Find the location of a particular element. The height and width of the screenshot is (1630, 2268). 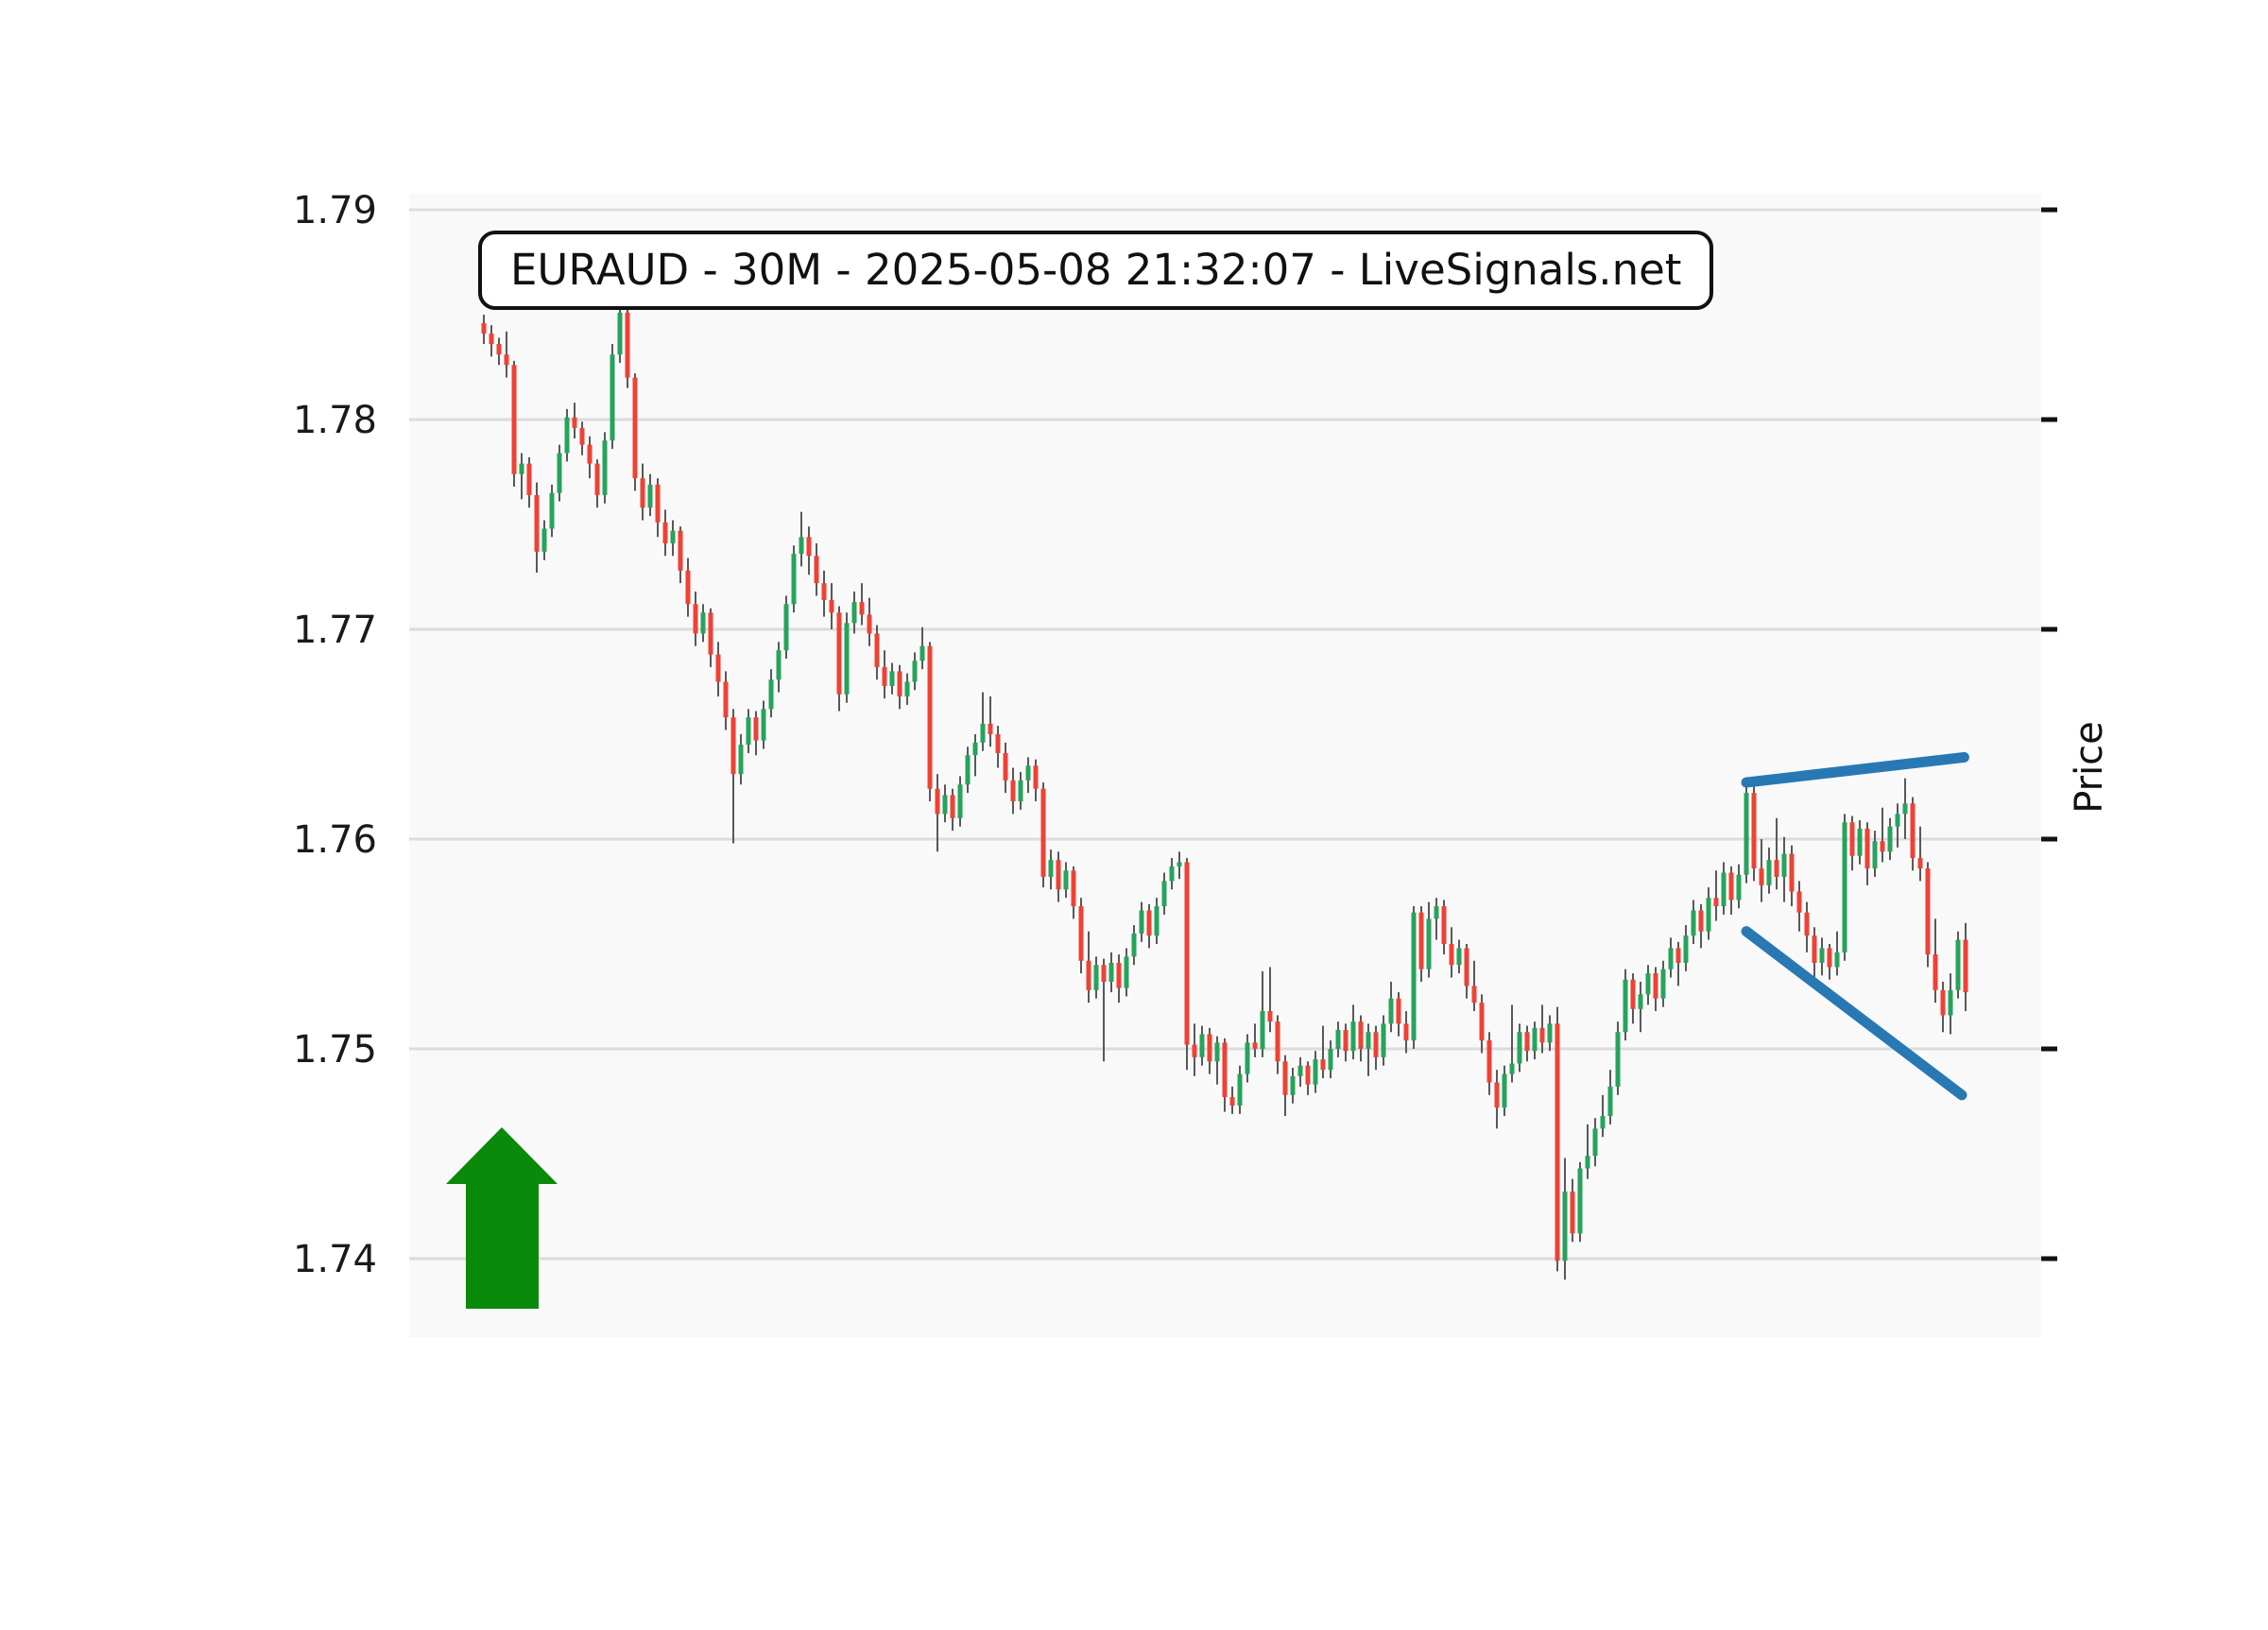

price-axis-label: Price is located at coordinates (2089, 767).